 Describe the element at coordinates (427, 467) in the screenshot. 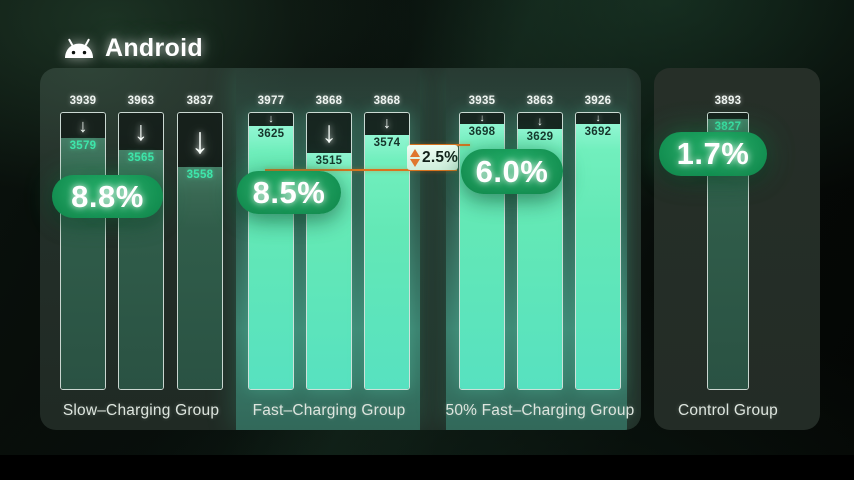

I see `letterbox-bar` at that location.